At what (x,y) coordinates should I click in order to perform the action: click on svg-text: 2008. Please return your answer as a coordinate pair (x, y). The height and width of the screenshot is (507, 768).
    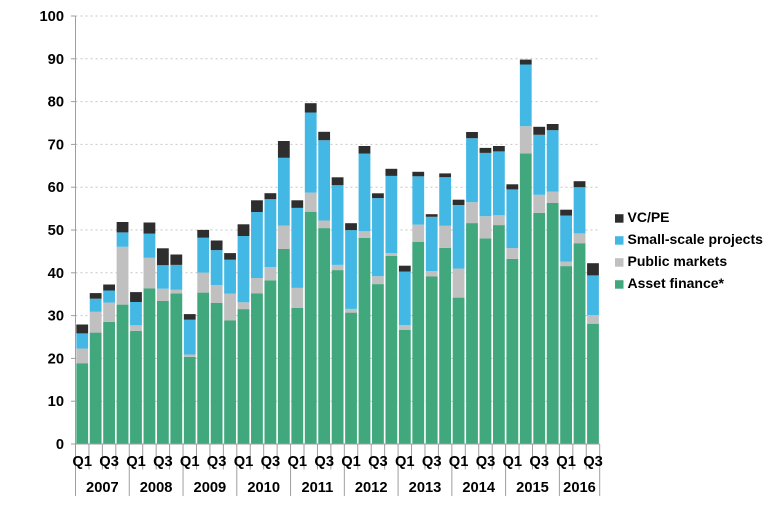
    Looking at the image, I should click on (156, 488).